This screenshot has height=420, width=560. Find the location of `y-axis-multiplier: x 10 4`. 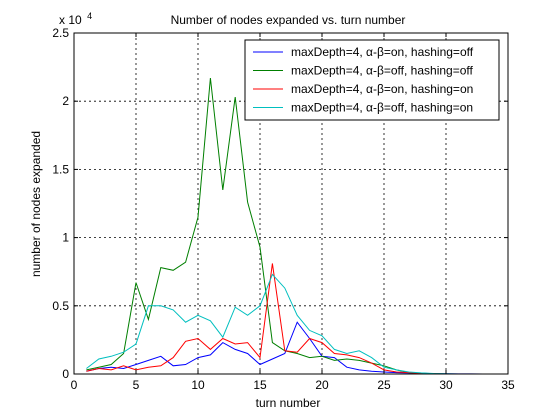

y-axis-multiplier: x 10 4 is located at coordinates (75, 19).